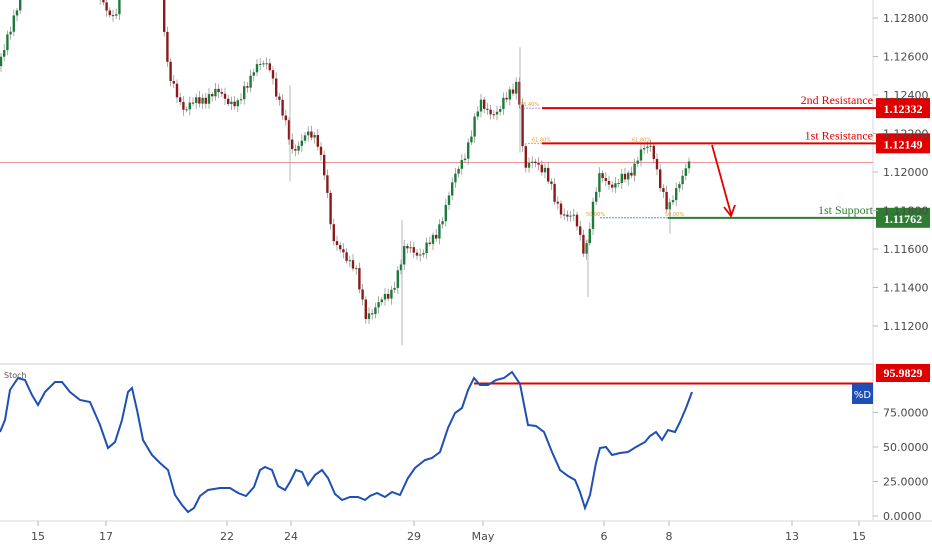 The width and height of the screenshot is (932, 550). I want to click on price-tick-label: 1.11600, so click(906, 249).